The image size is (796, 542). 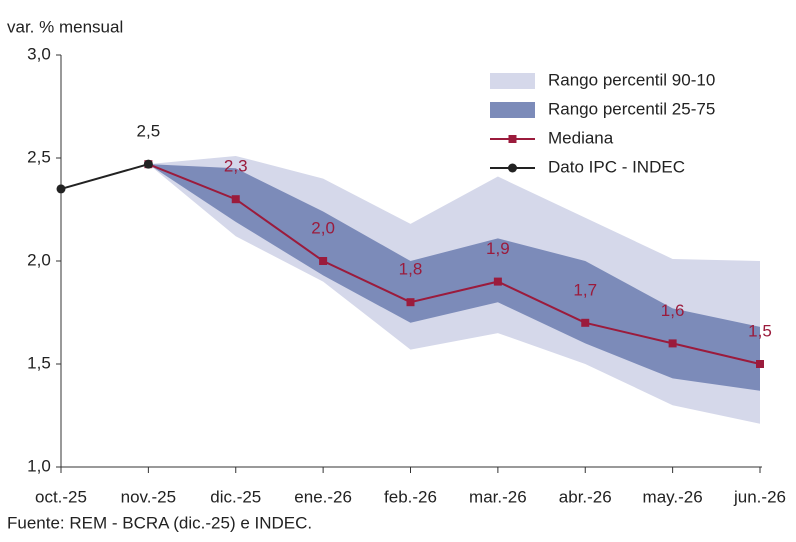 I want to click on legend-label: Rango percentil 25-75, so click(x=631, y=108).